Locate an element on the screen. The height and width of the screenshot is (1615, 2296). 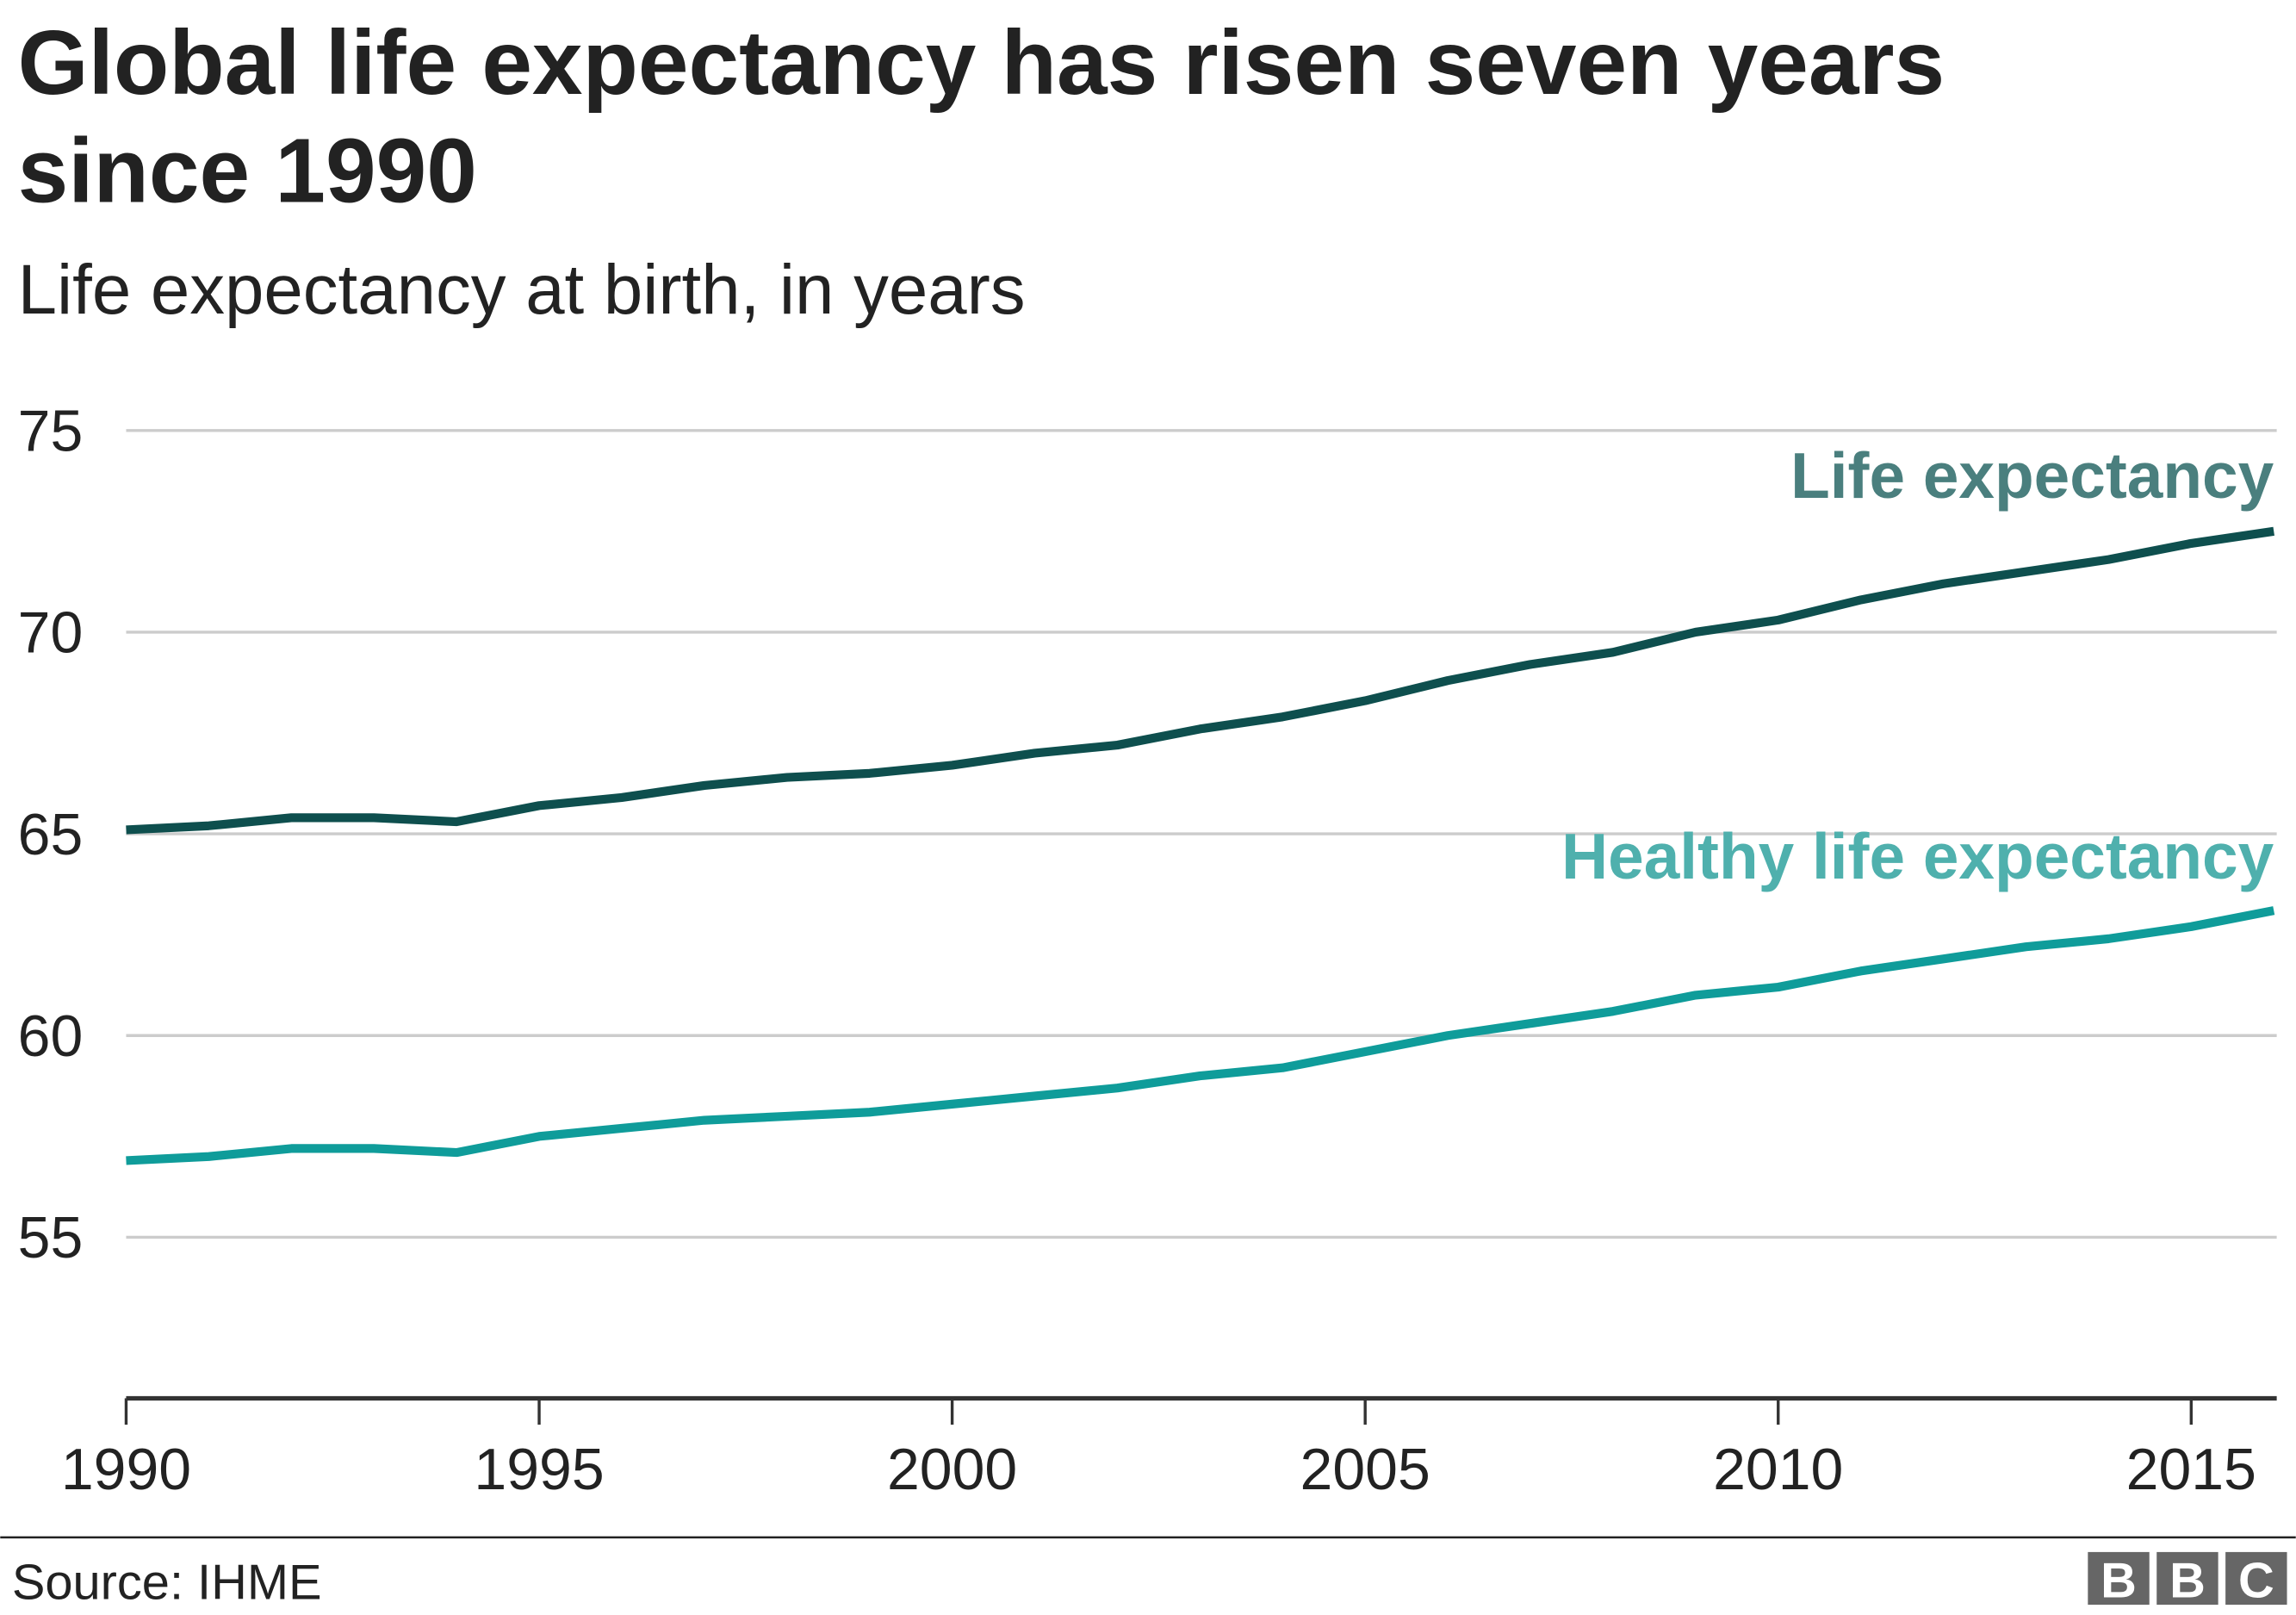
y-tick-label: 55 is located at coordinates (51, 1237).